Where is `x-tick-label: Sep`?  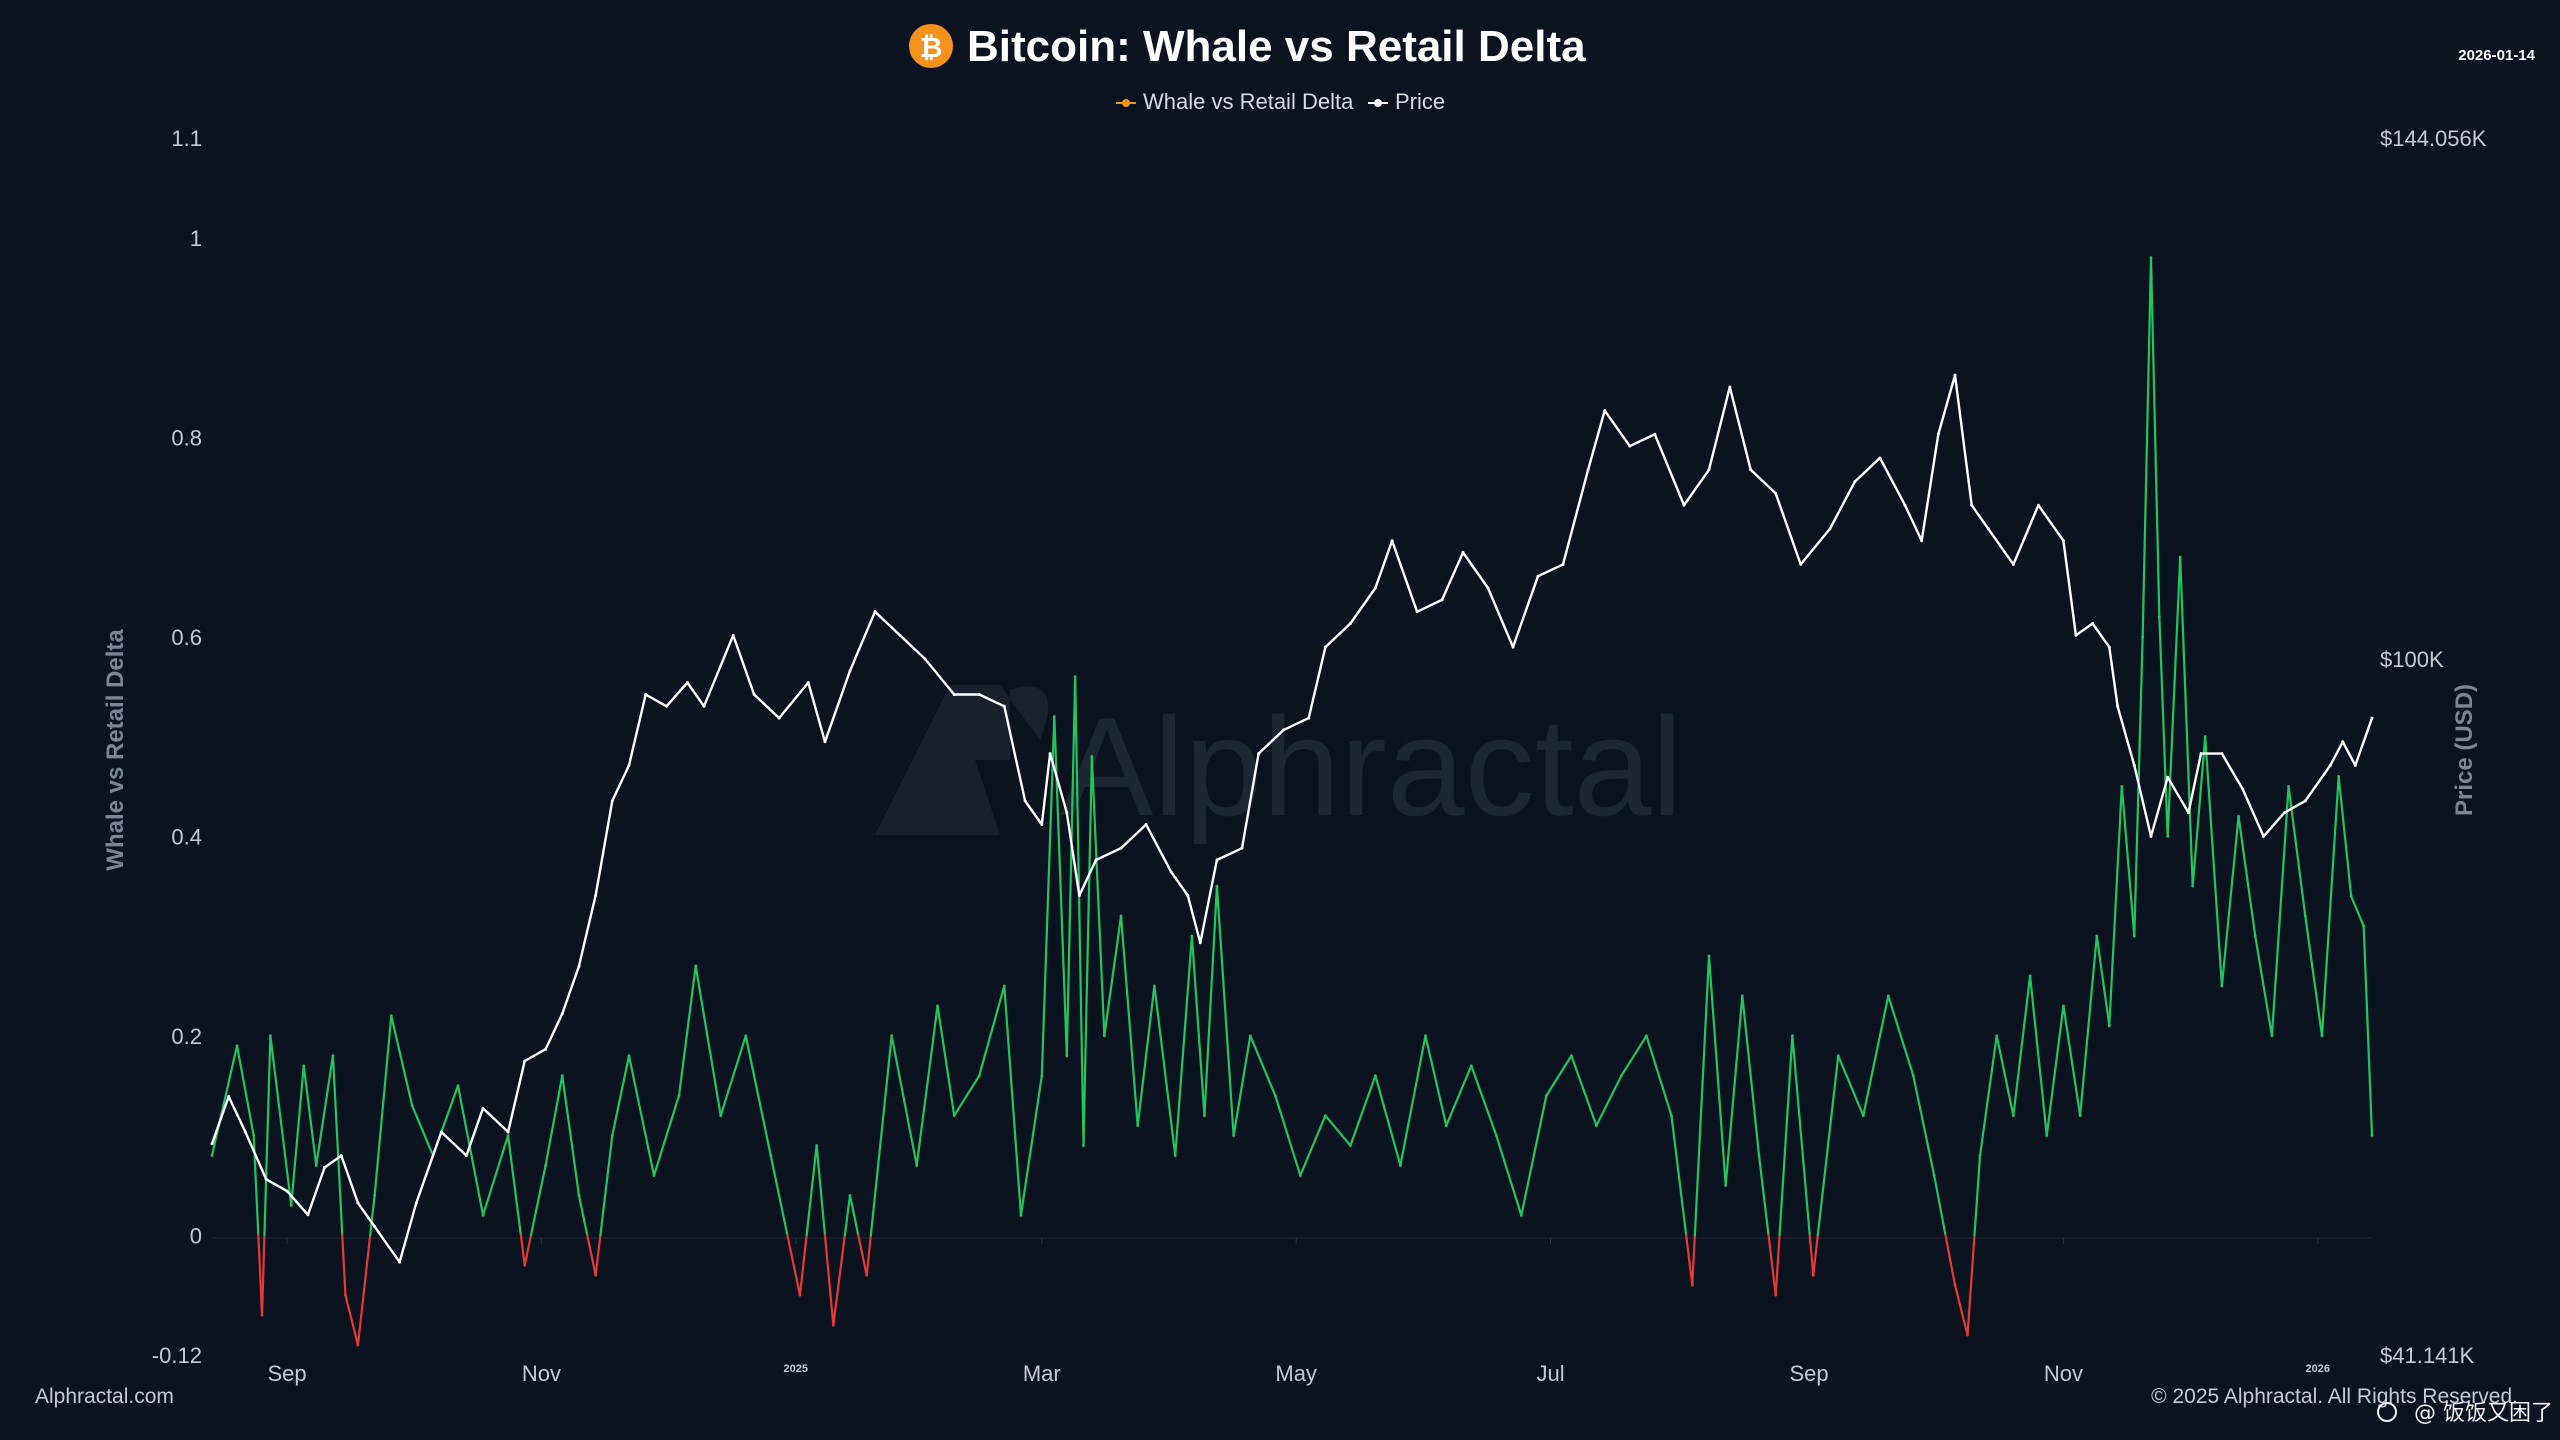
x-tick-label: Sep is located at coordinates (1808, 1373).